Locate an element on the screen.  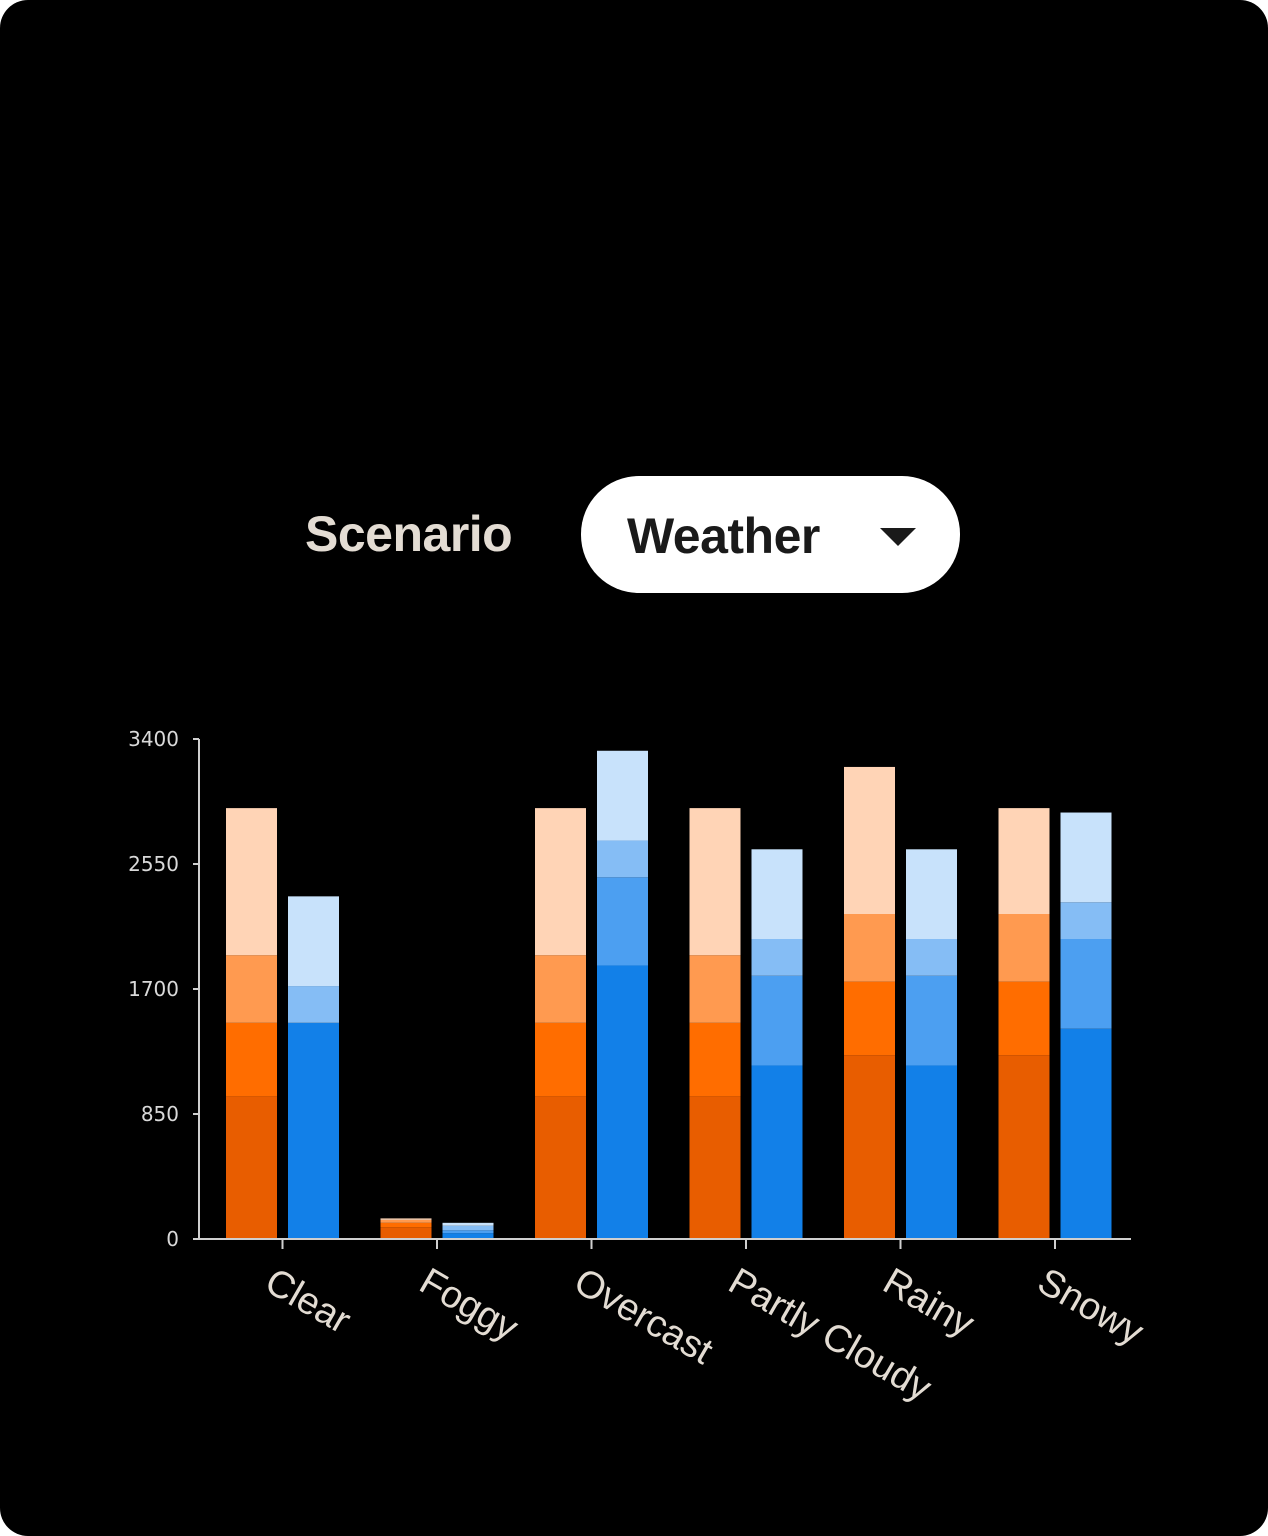
y-tick-label-3400: 3400 is located at coordinates (153, 739).